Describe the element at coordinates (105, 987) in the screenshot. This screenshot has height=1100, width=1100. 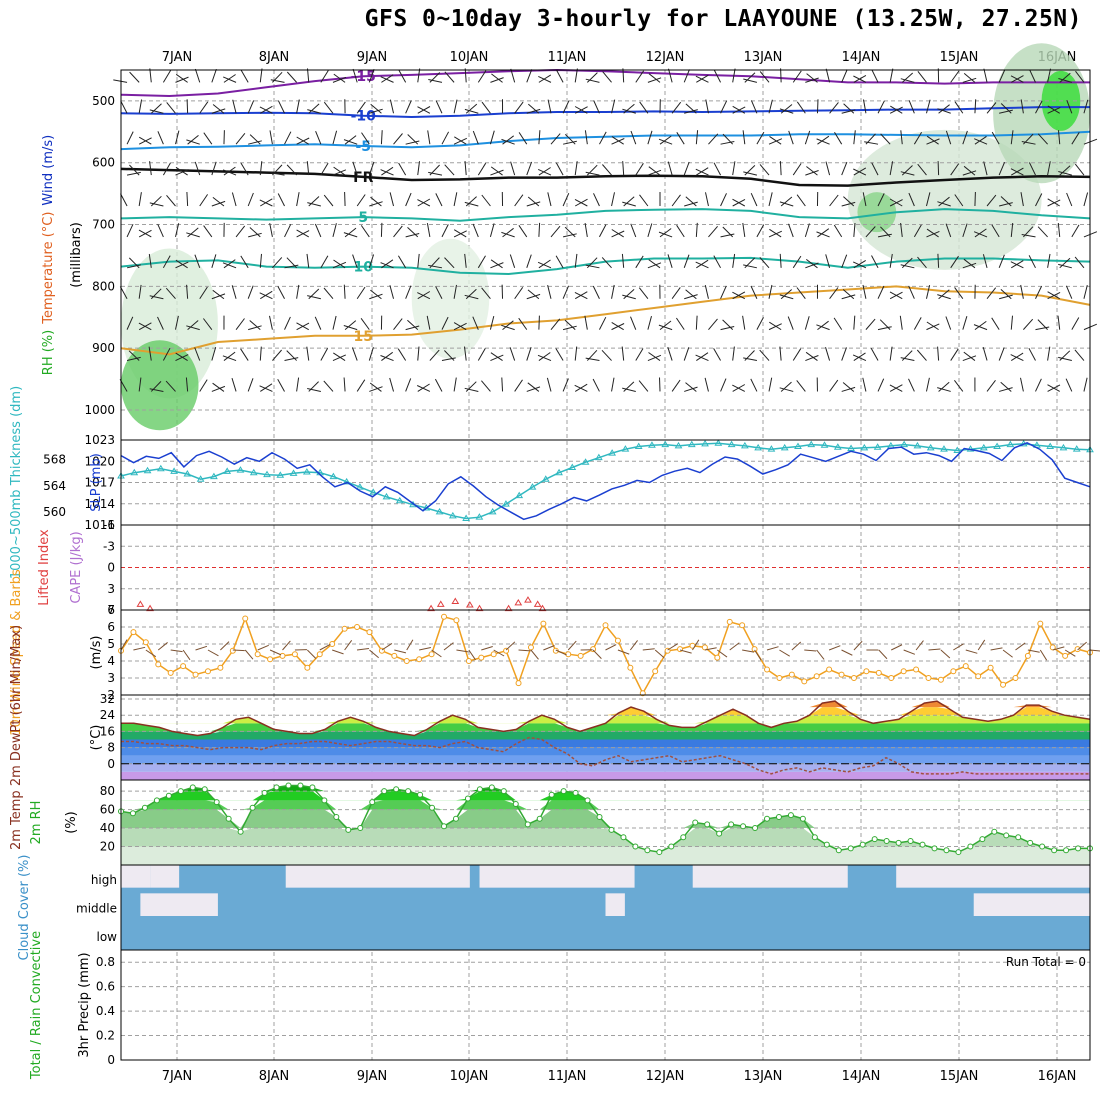
I see `precip-tick-label: 0.6` at that location.